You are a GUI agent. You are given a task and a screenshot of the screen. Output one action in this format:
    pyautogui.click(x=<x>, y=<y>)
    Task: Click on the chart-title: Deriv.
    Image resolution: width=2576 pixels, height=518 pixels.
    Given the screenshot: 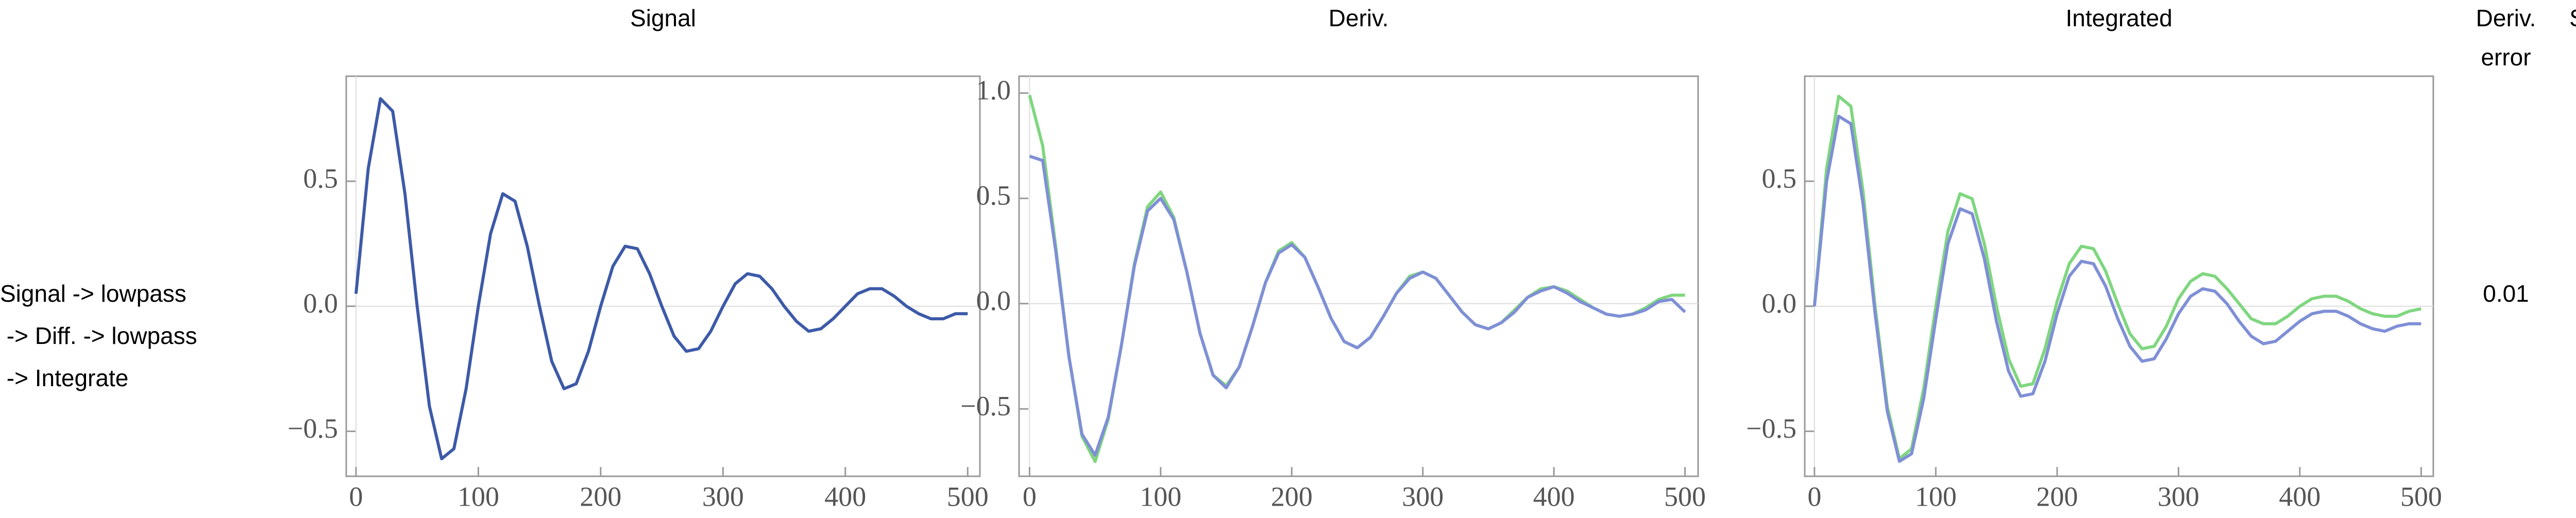 What is the action you would take?
    pyautogui.click(x=1359, y=18)
    